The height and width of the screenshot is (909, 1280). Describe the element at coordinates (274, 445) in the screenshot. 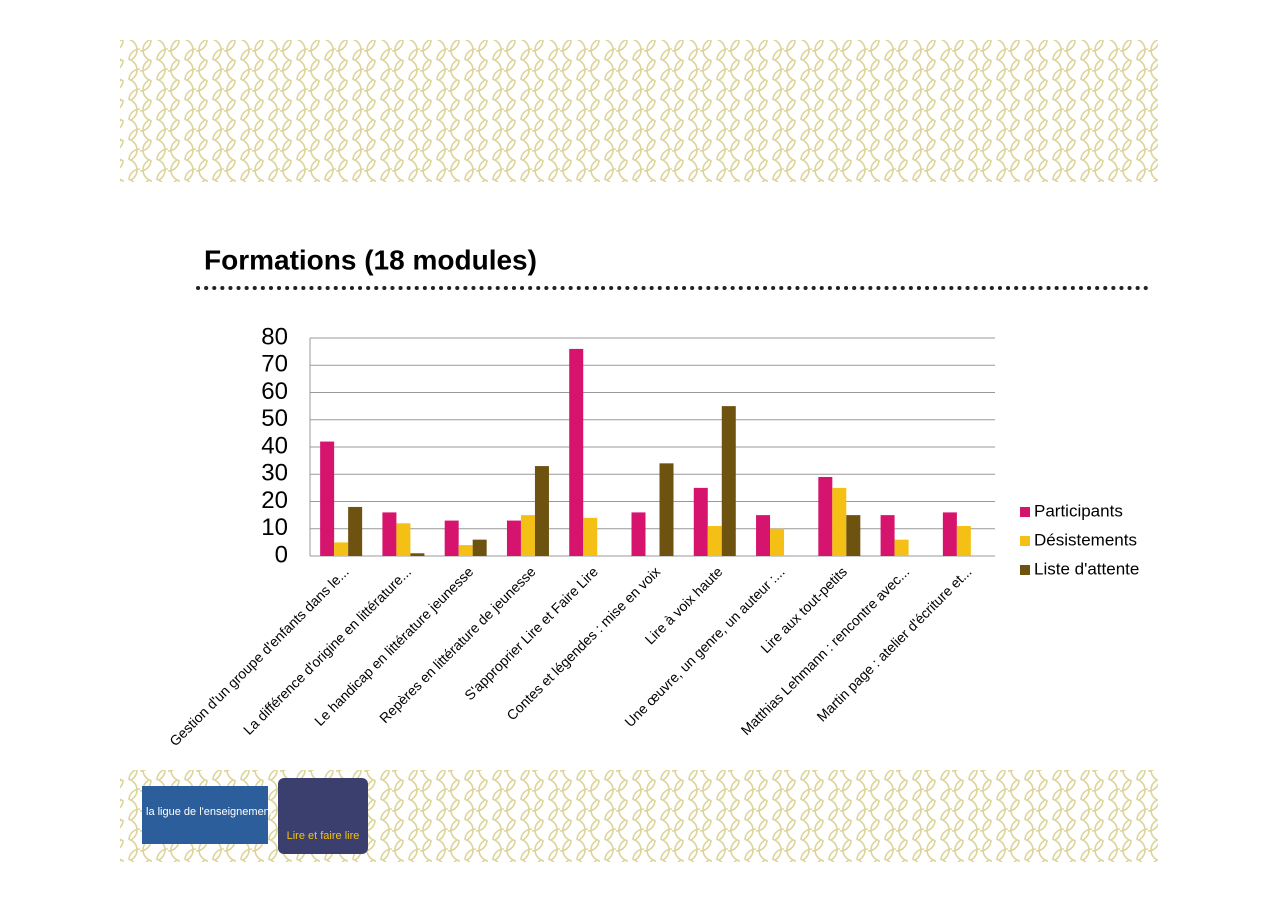

I see `y-tick-label: 40` at that location.